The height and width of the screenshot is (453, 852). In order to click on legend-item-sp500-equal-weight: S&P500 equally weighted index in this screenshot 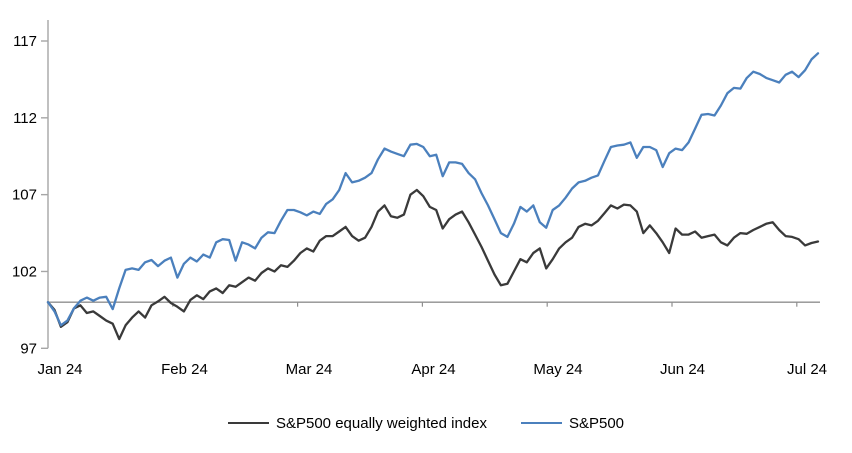, I will do `click(357, 423)`.